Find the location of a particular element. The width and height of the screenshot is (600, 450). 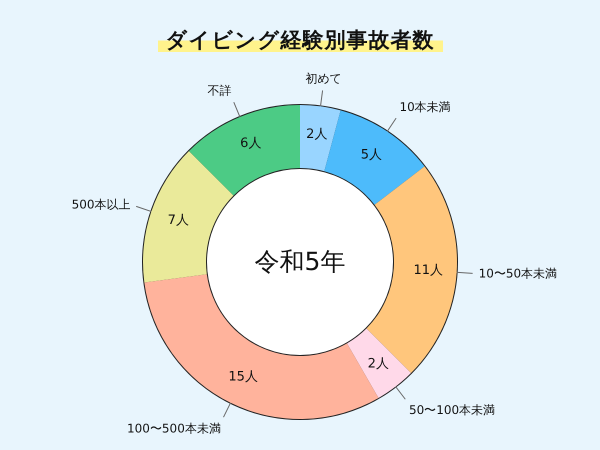

text: 令和5年 is located at coordinates (300, 262).